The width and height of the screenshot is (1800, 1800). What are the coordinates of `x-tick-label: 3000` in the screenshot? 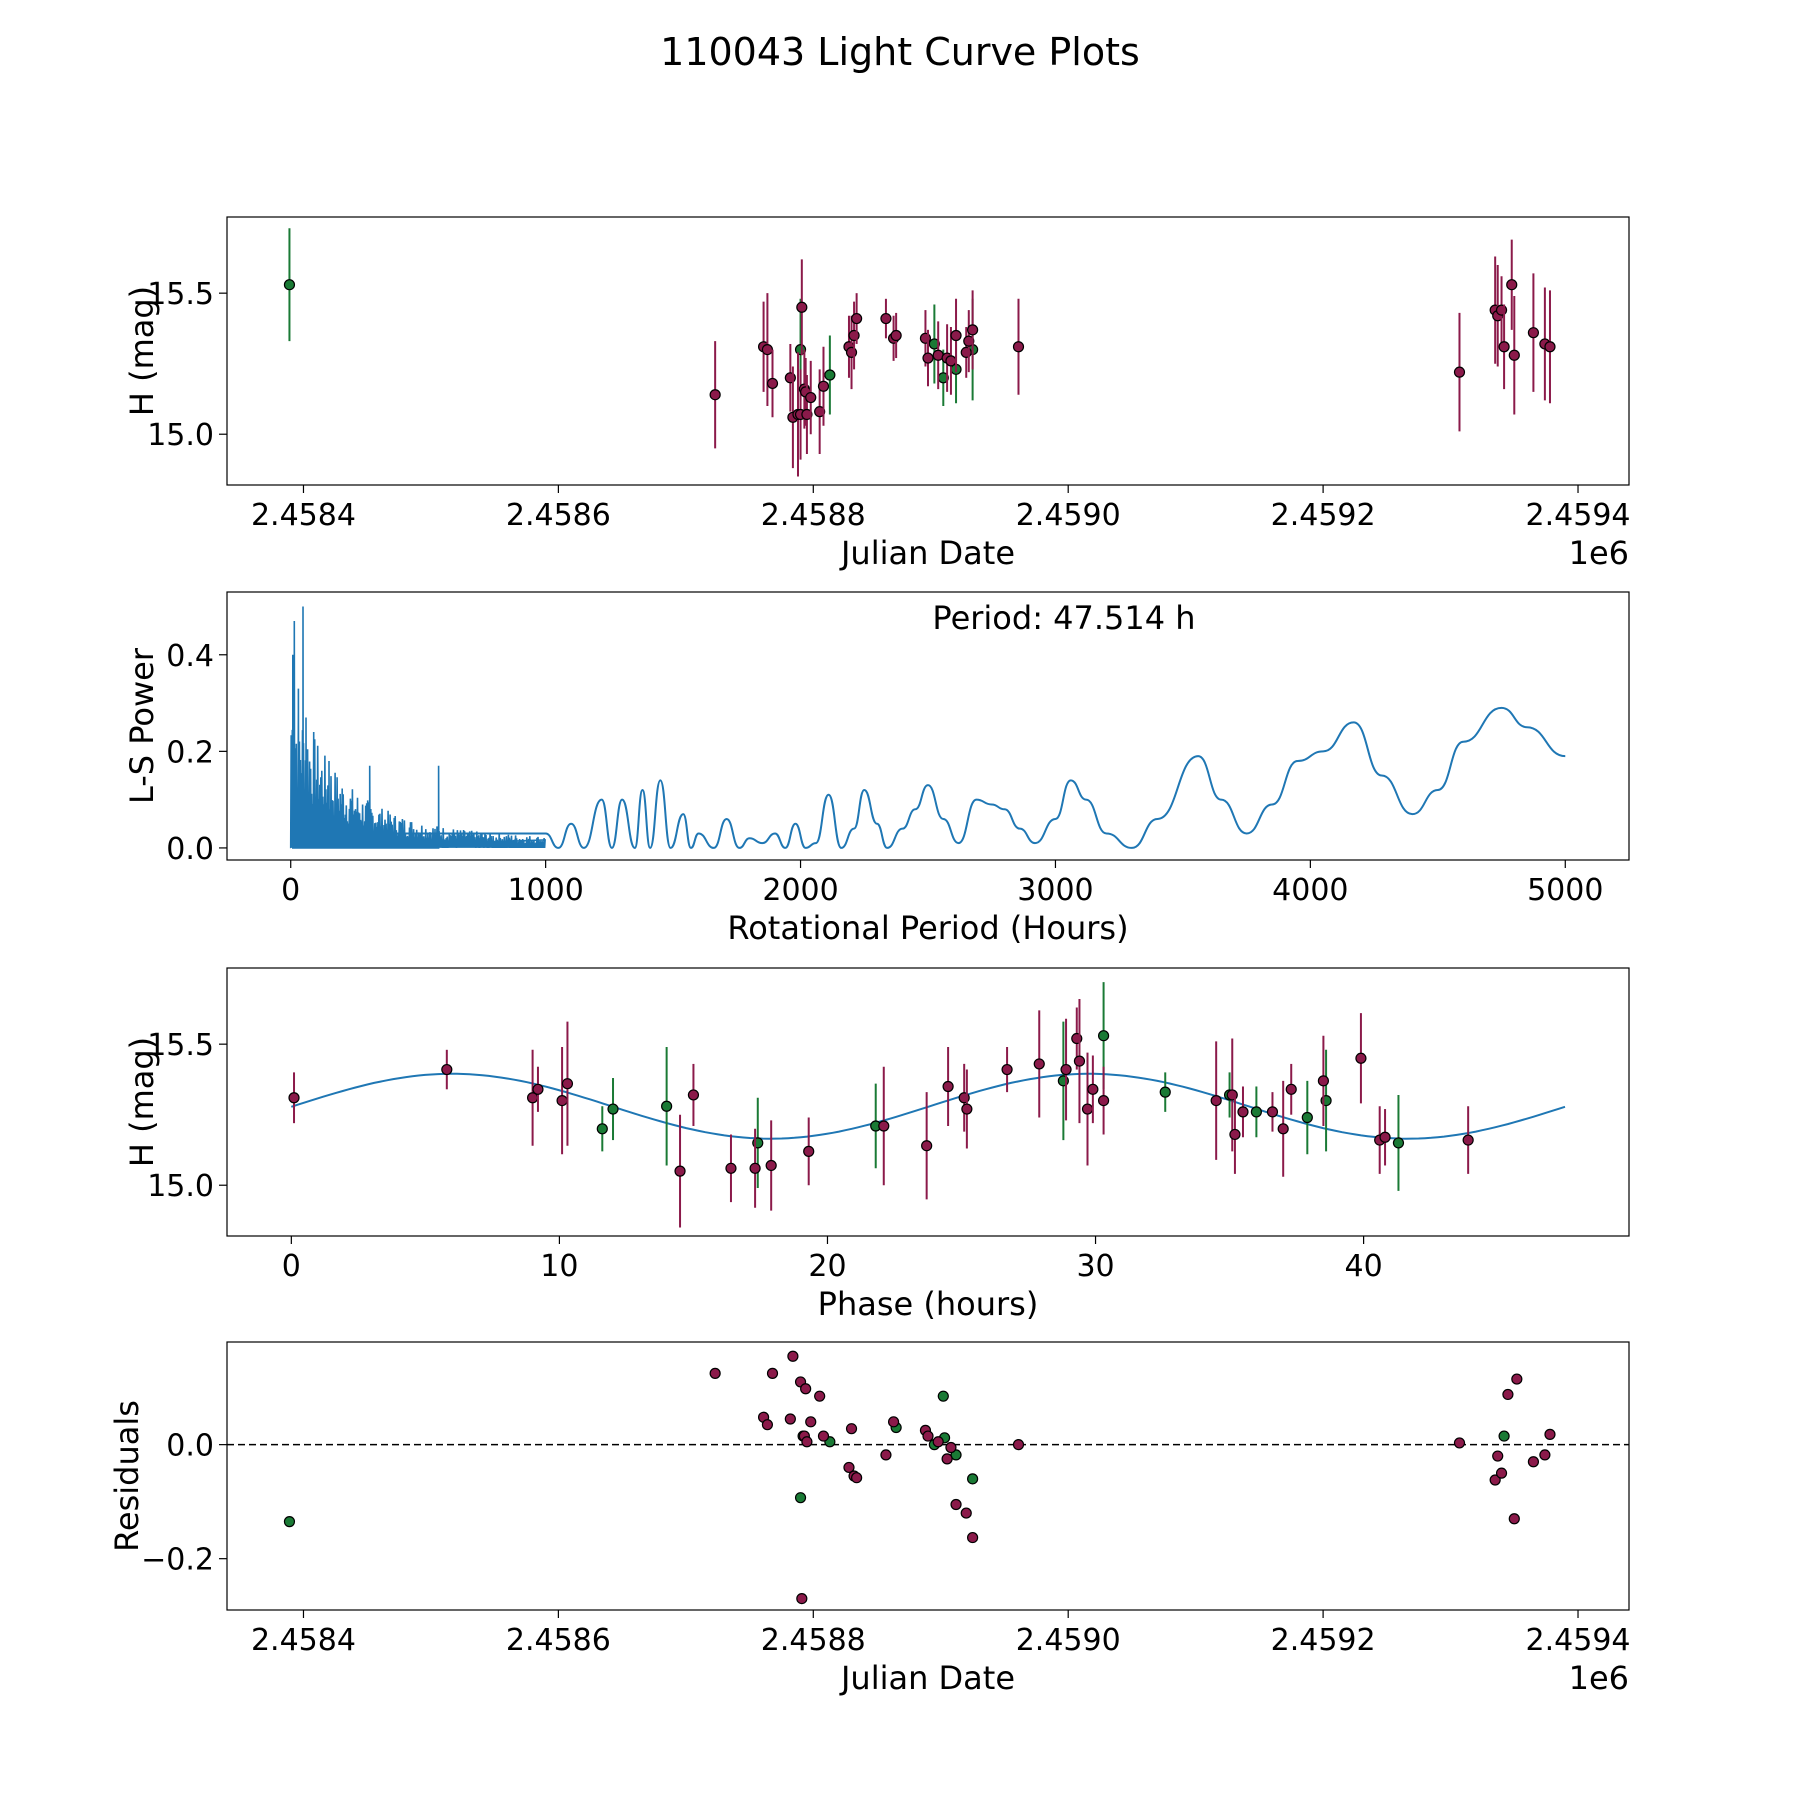 It's located at (1055, 890).